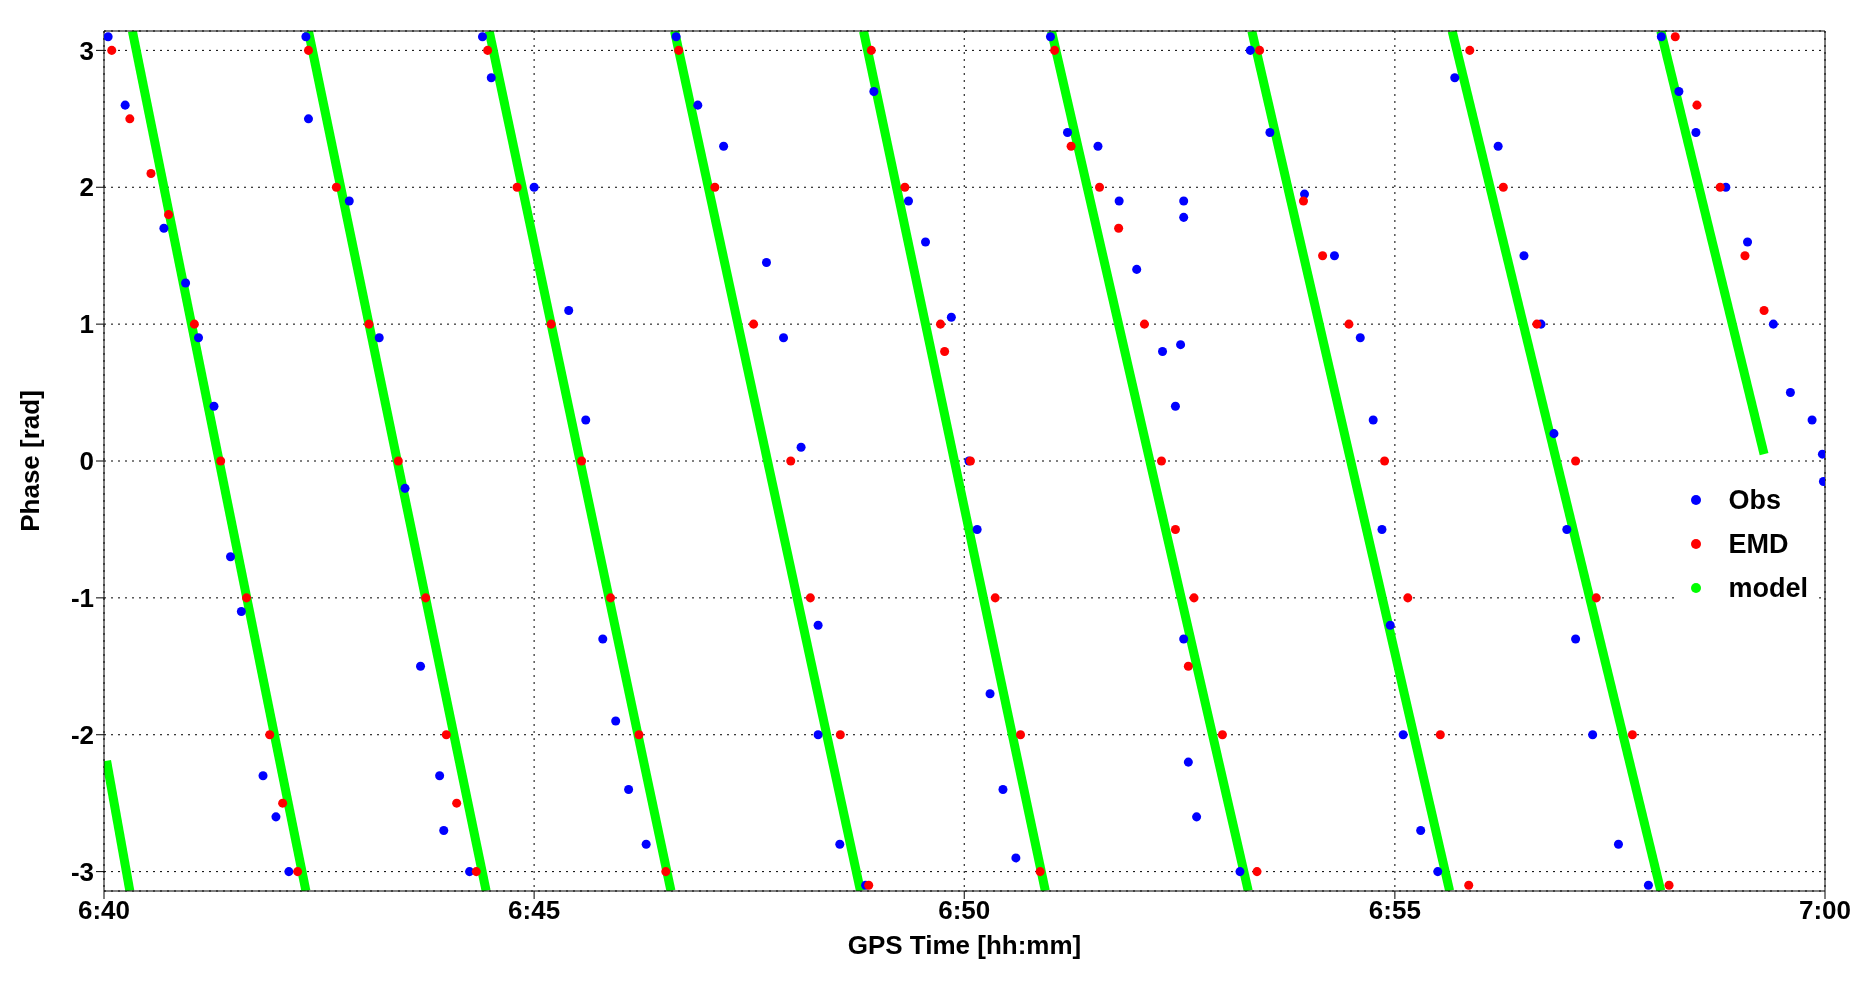 This screenshot has height=982, width=1866. I want to click on y-tick-label: 0, so click(86, 461).